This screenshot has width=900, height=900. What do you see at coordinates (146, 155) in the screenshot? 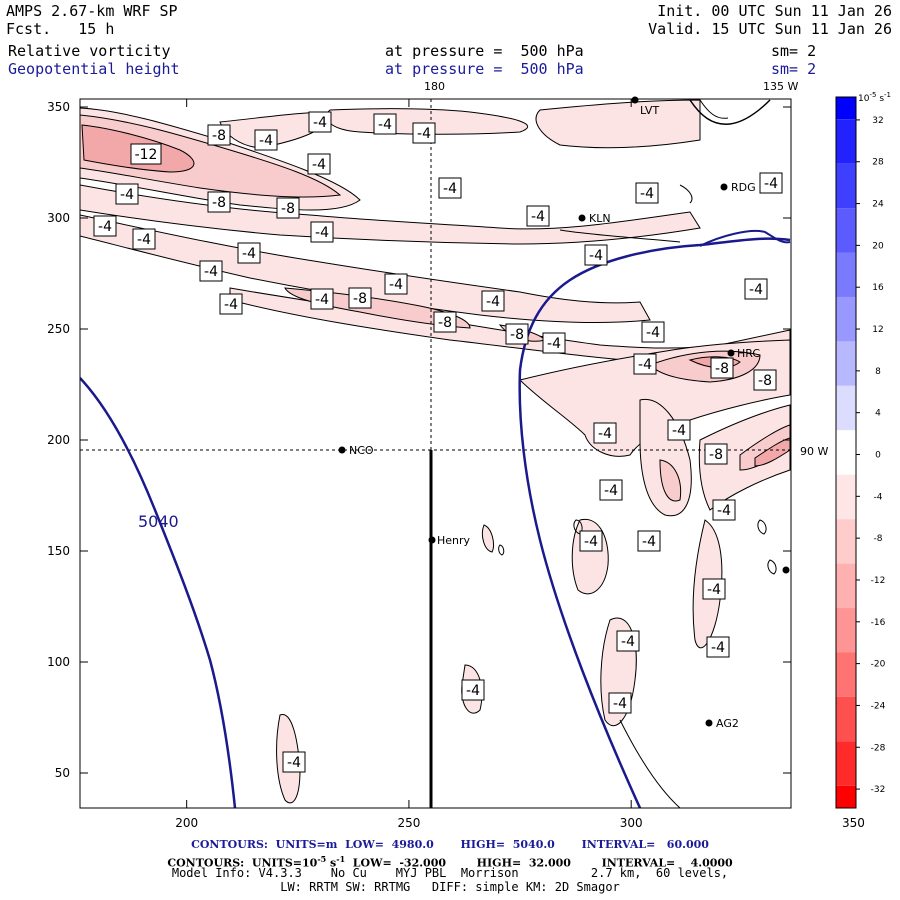
I see `contour-label-text: -12` at bounding box center [146, 155].